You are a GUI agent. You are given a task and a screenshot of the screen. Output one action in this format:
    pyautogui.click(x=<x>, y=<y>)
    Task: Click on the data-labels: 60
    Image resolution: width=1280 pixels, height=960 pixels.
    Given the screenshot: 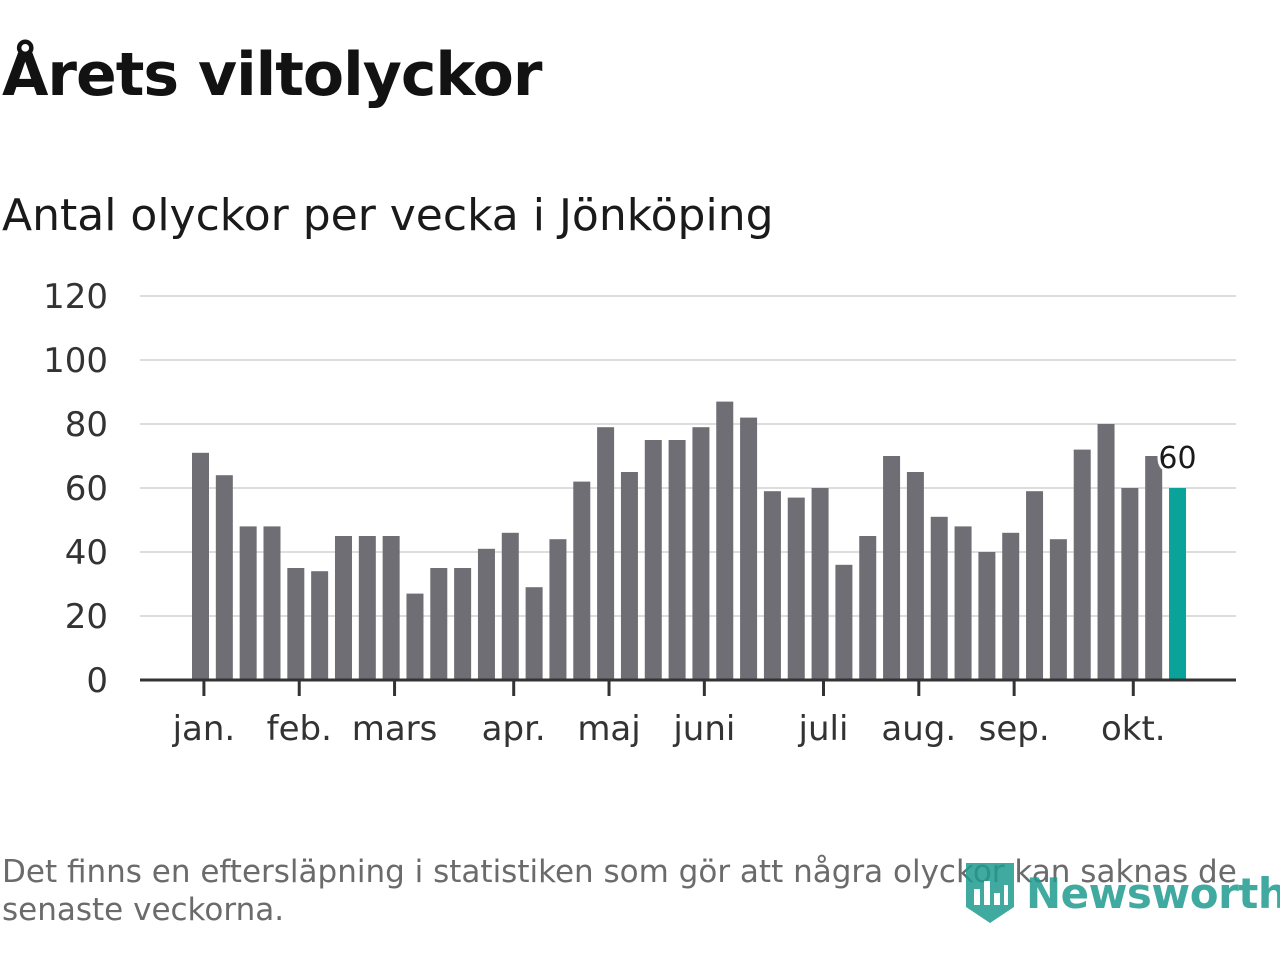 What is the action you would take?
    pyautogui.click(x=1177, y=458)
    